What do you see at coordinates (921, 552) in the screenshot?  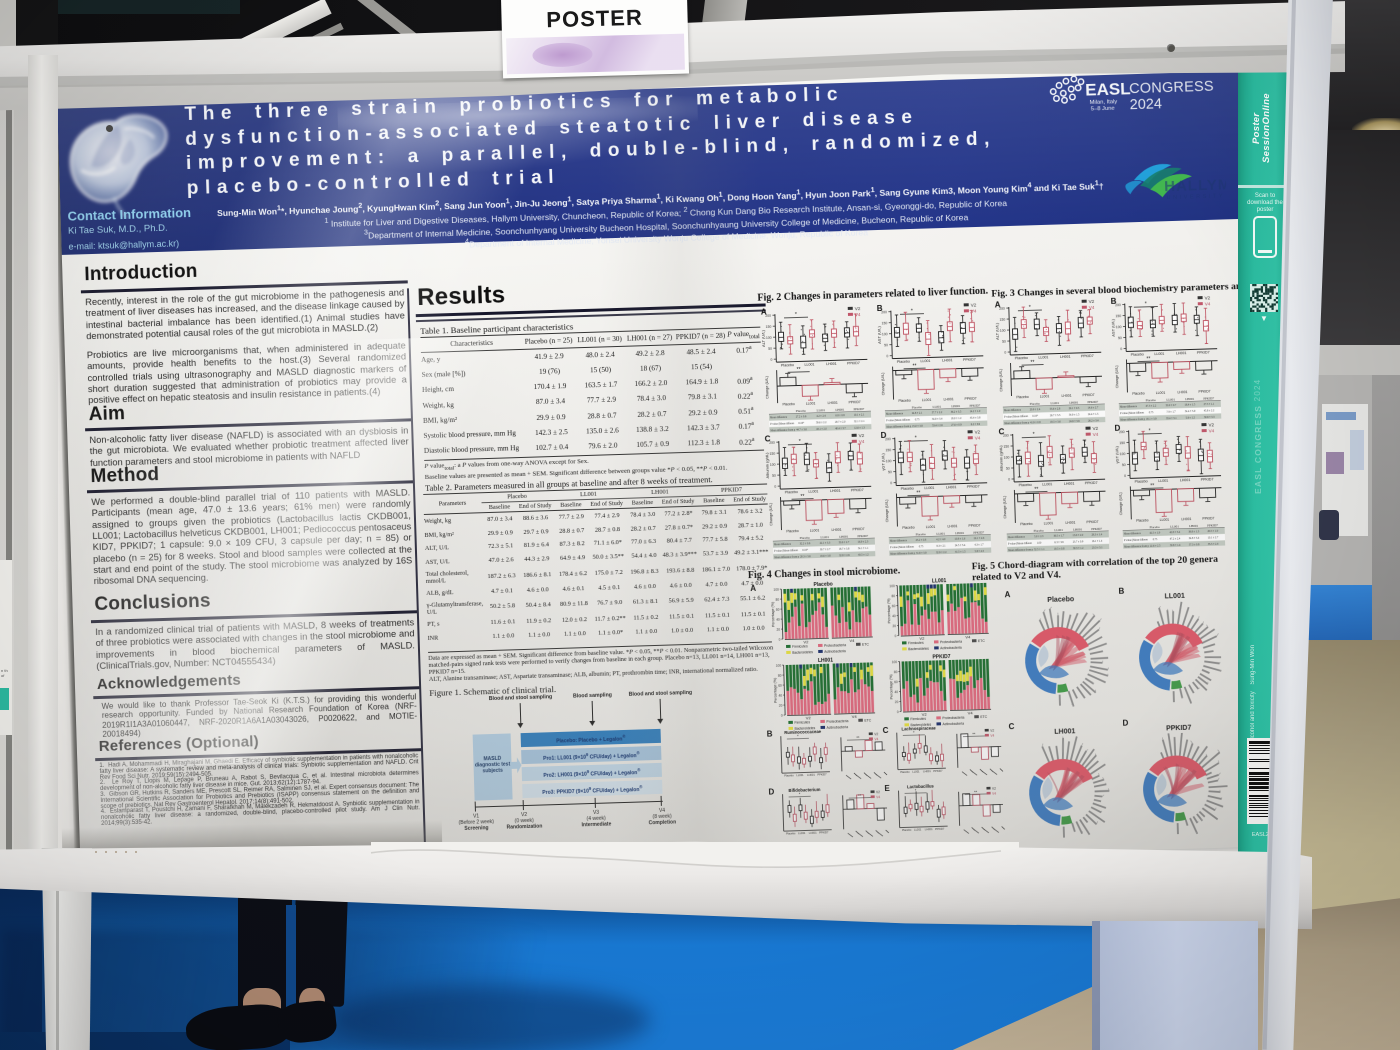 I see `svg-text: 31.8 ± 3.9` at bounding box center [921, 552].